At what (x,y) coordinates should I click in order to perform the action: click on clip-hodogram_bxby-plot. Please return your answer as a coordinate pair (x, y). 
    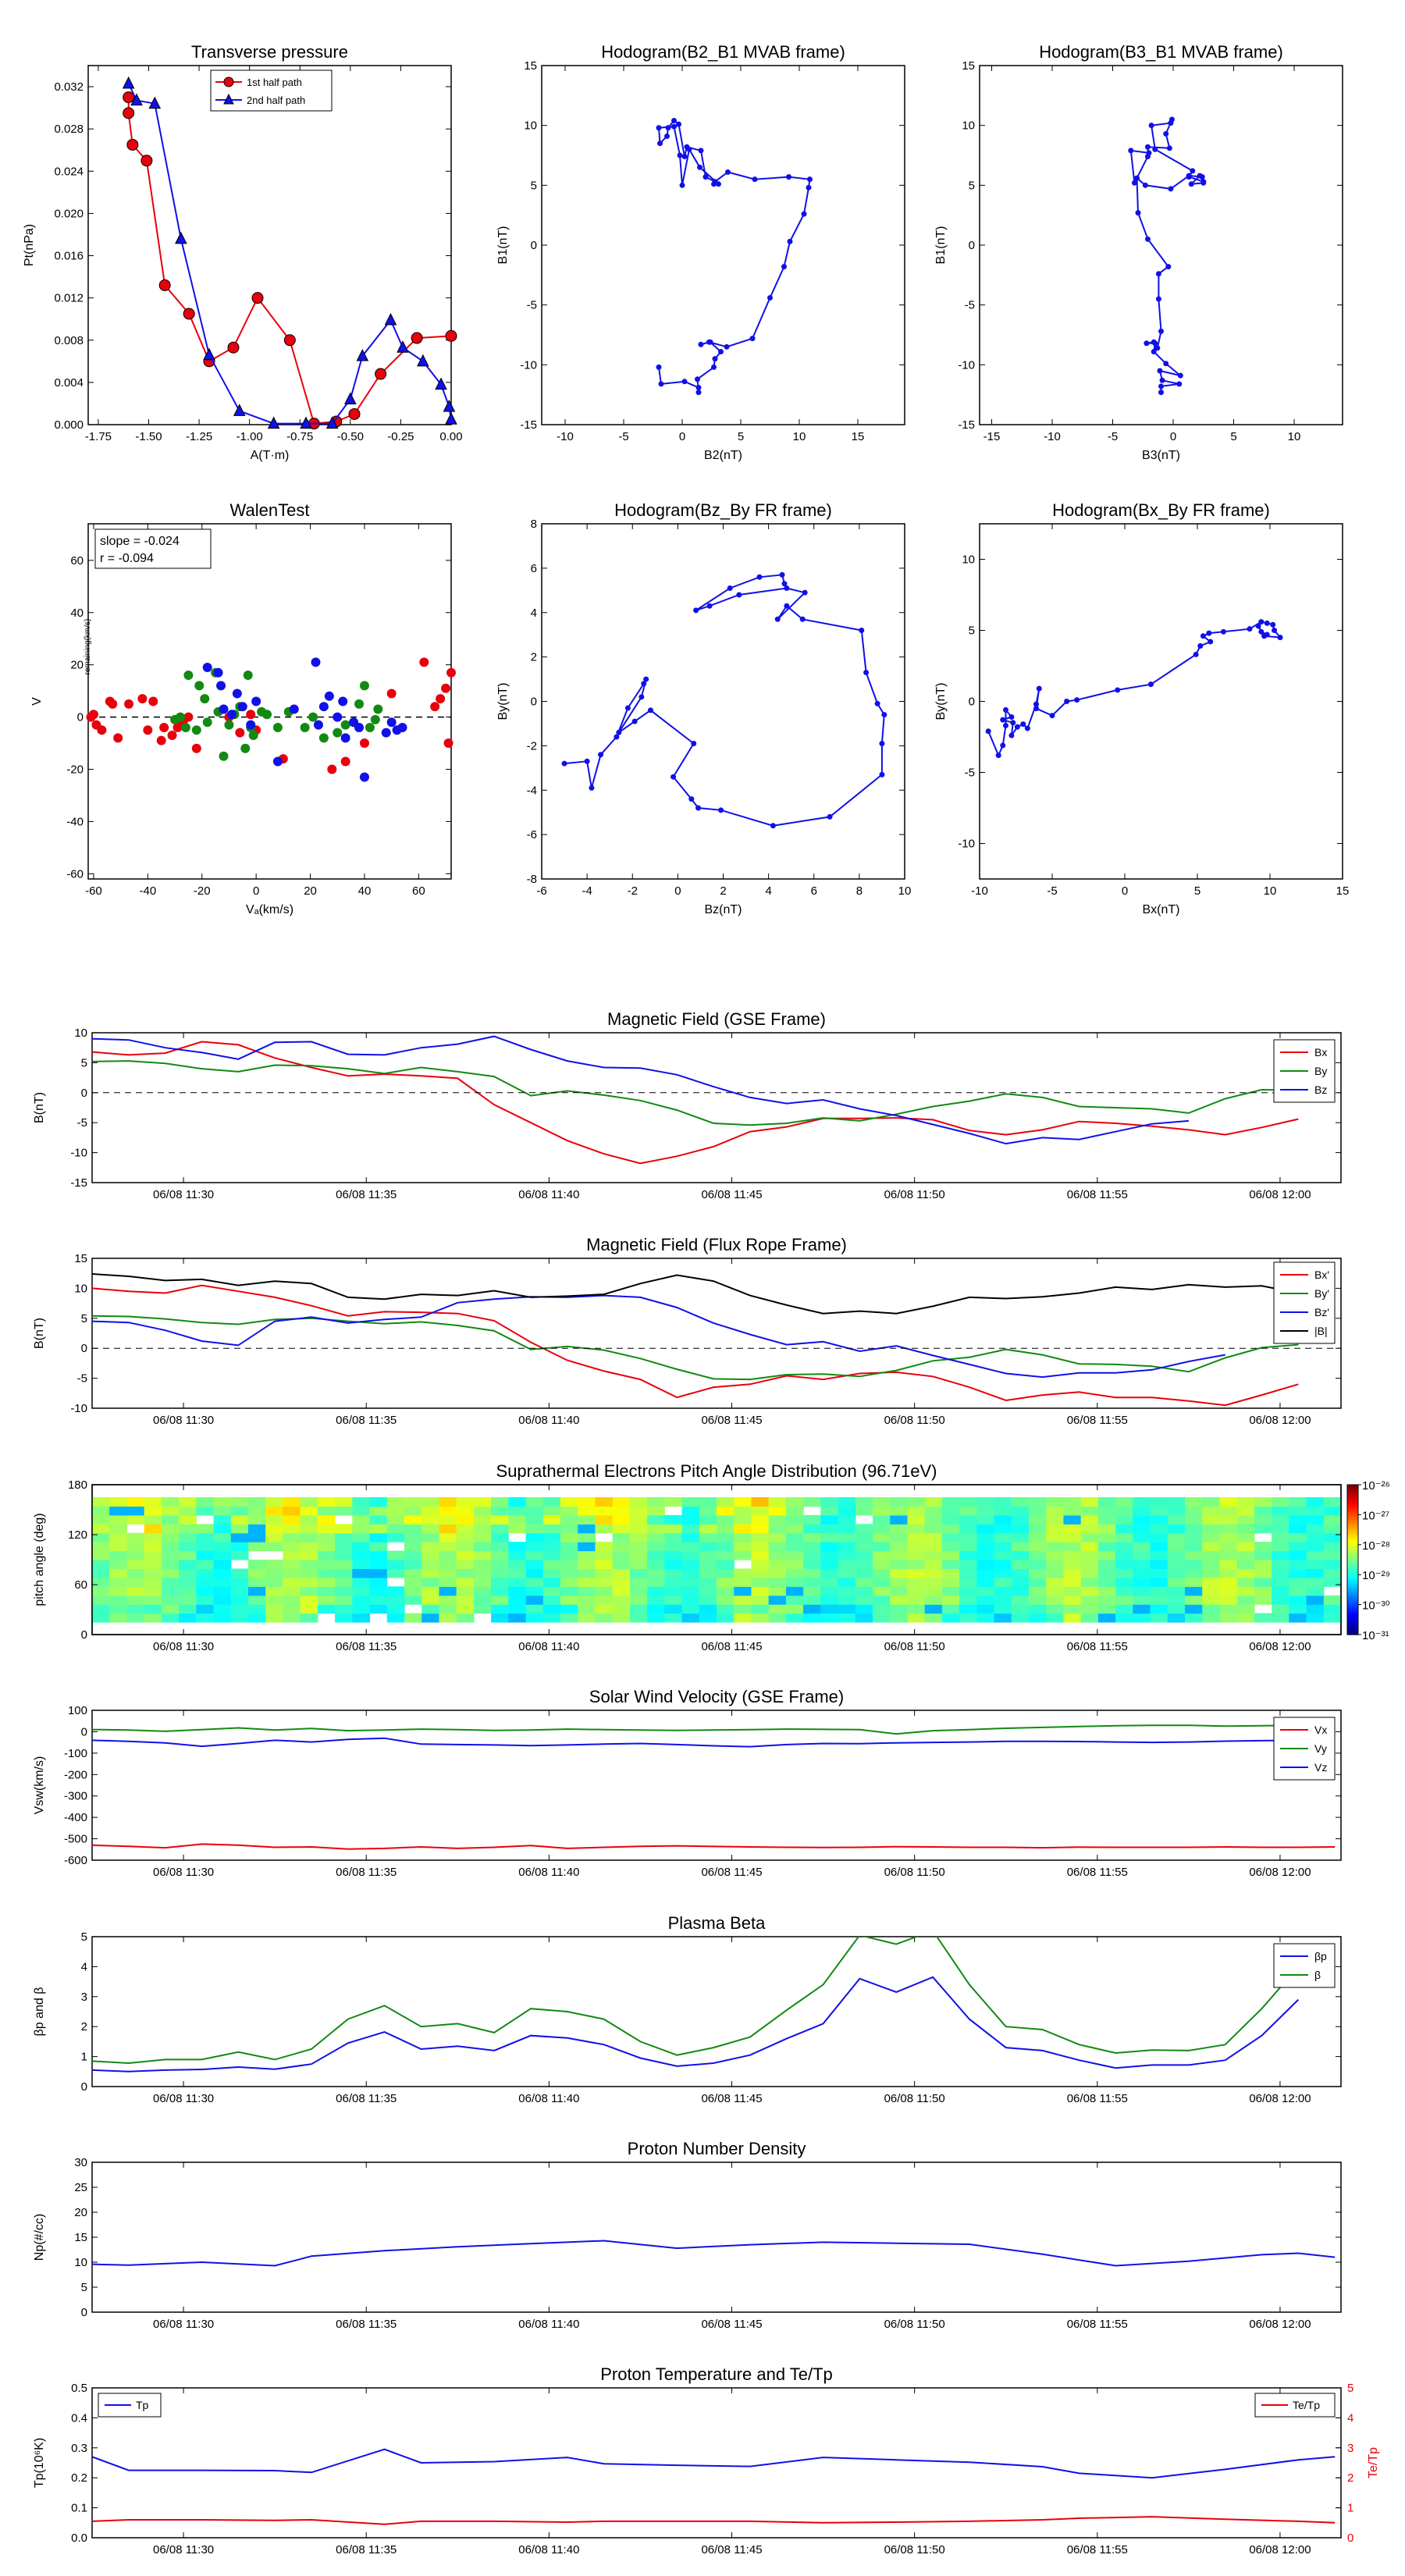
    Looking at the image, I should click on (1134, 689).